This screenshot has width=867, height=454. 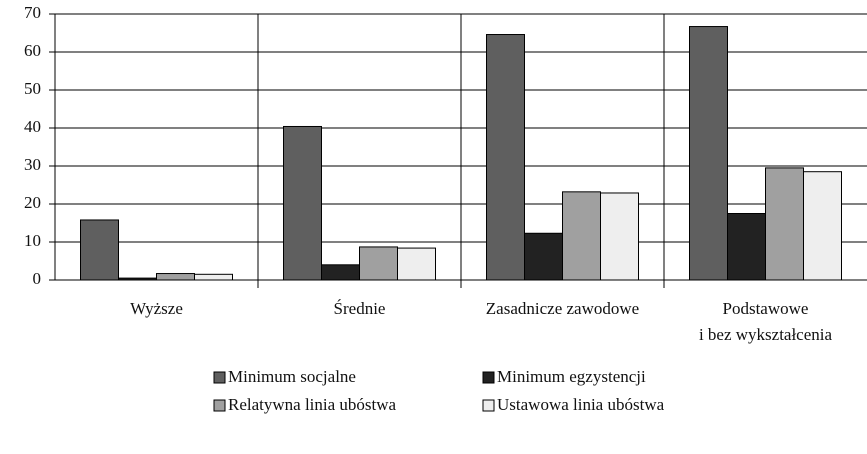 What do you see at coordinates (571, 376) in the screenshot?
I see `legend-label: Minimum egzystencji` at bounding box center [571, 376].